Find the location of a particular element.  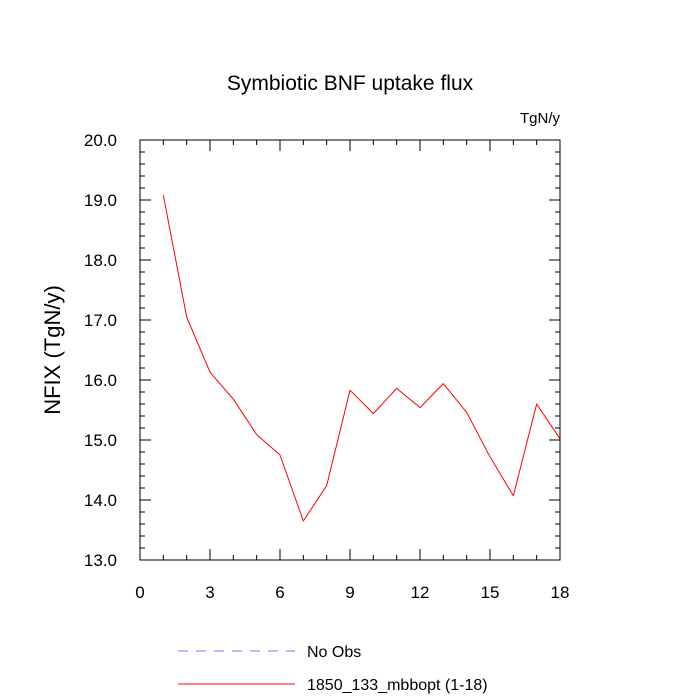

x-tick-label: 0 is located at coordinates (139, 592).